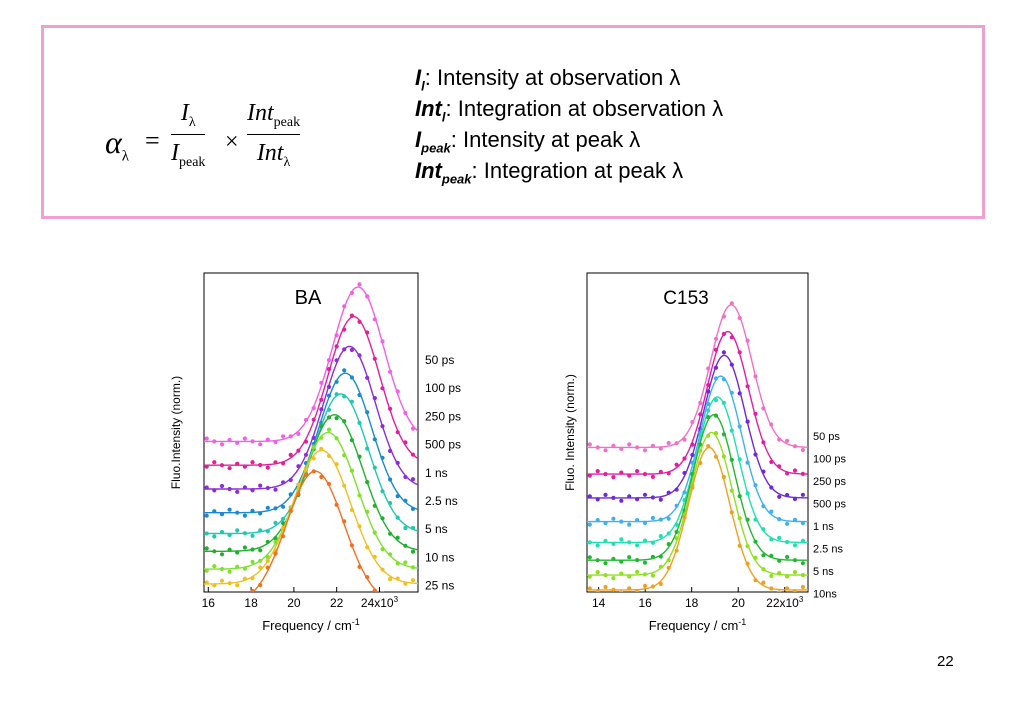 Image resolution: width=1023 pixels, height=708 pixels. I want to click on chart-title: C153, so click(685, 298).